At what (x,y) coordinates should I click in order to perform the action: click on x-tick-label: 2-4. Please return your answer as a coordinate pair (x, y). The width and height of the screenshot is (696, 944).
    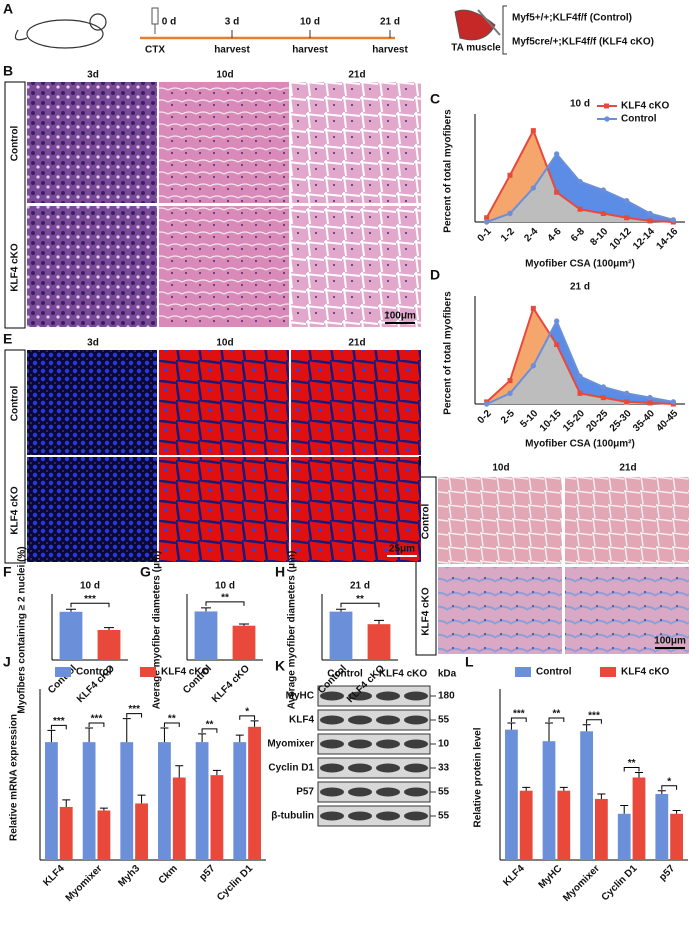
    Looking at the image, I should click on (531, 235).